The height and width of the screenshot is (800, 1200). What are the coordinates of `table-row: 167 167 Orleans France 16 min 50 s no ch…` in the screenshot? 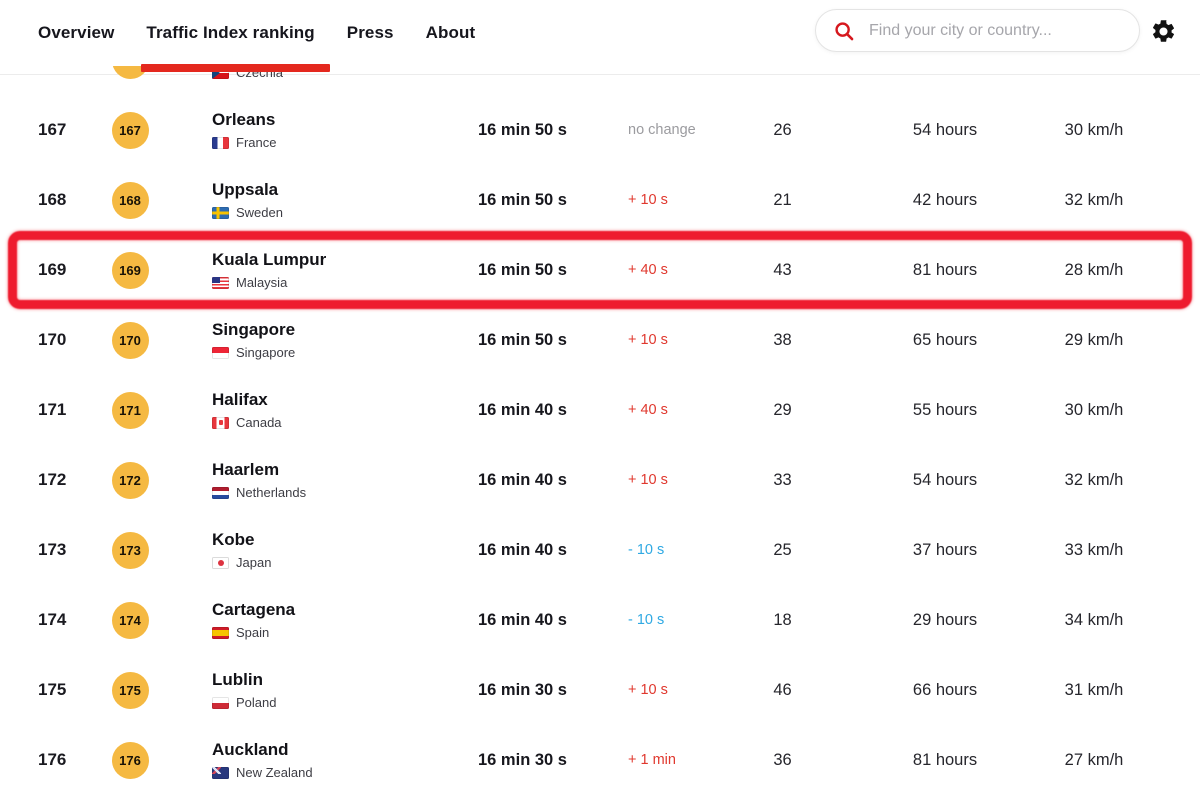 It's located at (600, 130).